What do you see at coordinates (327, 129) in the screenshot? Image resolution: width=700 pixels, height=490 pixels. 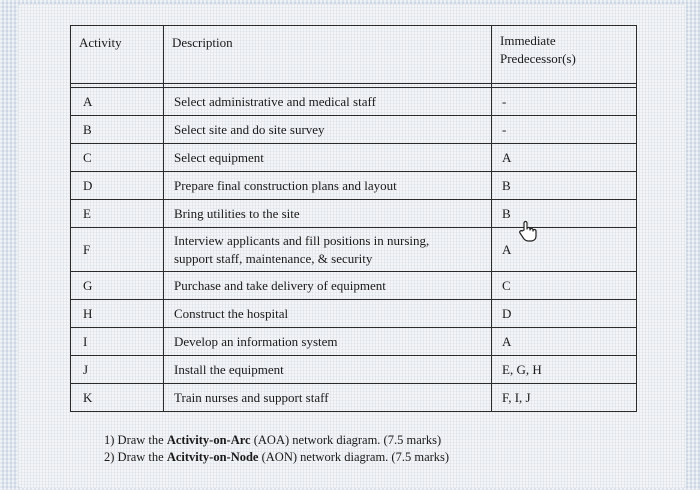 I see `description-cell: Select site and do site survey` at bounding box center [327, 129].